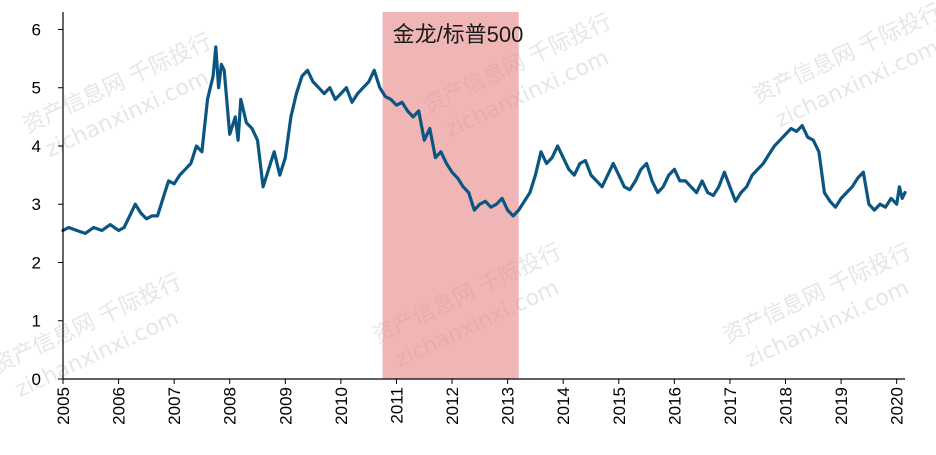 Image resolution: width=936 pixels, height=455 pixels. Describe the element at coordinates (730, 406) in the screenshot. I see `x-tick-label: 2017` at that location.